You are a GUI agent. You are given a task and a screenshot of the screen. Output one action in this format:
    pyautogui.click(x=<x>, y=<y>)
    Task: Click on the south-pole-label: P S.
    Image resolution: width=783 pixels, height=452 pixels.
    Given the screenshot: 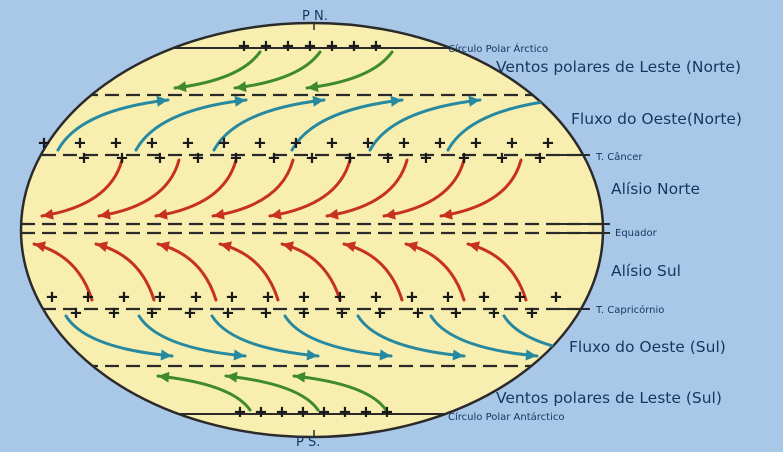 What is the action you would take?
    pyautogui.click(x=308, y=442)
    